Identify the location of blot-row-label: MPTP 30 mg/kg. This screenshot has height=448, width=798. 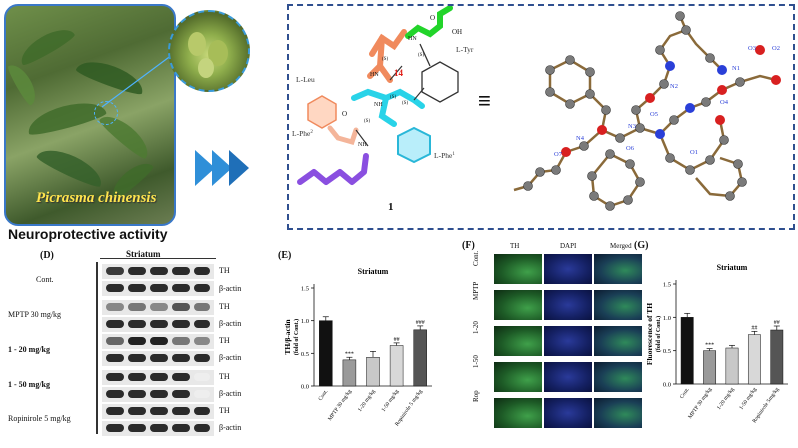
(35, 314).